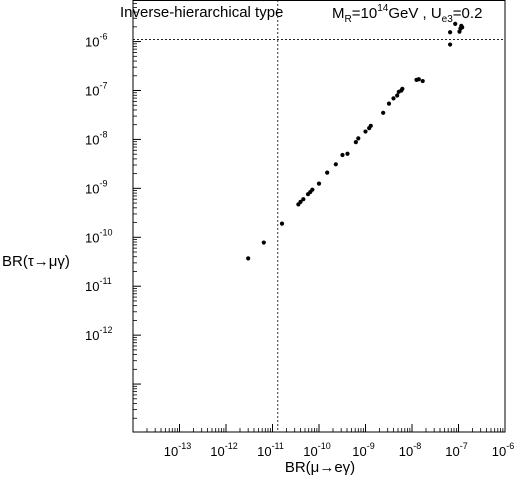 The image size is (518, 480). Describe the element at coordinates (363, 450) in the screenshot. I see `x-tick-label: 10⁻⁹` at that location.